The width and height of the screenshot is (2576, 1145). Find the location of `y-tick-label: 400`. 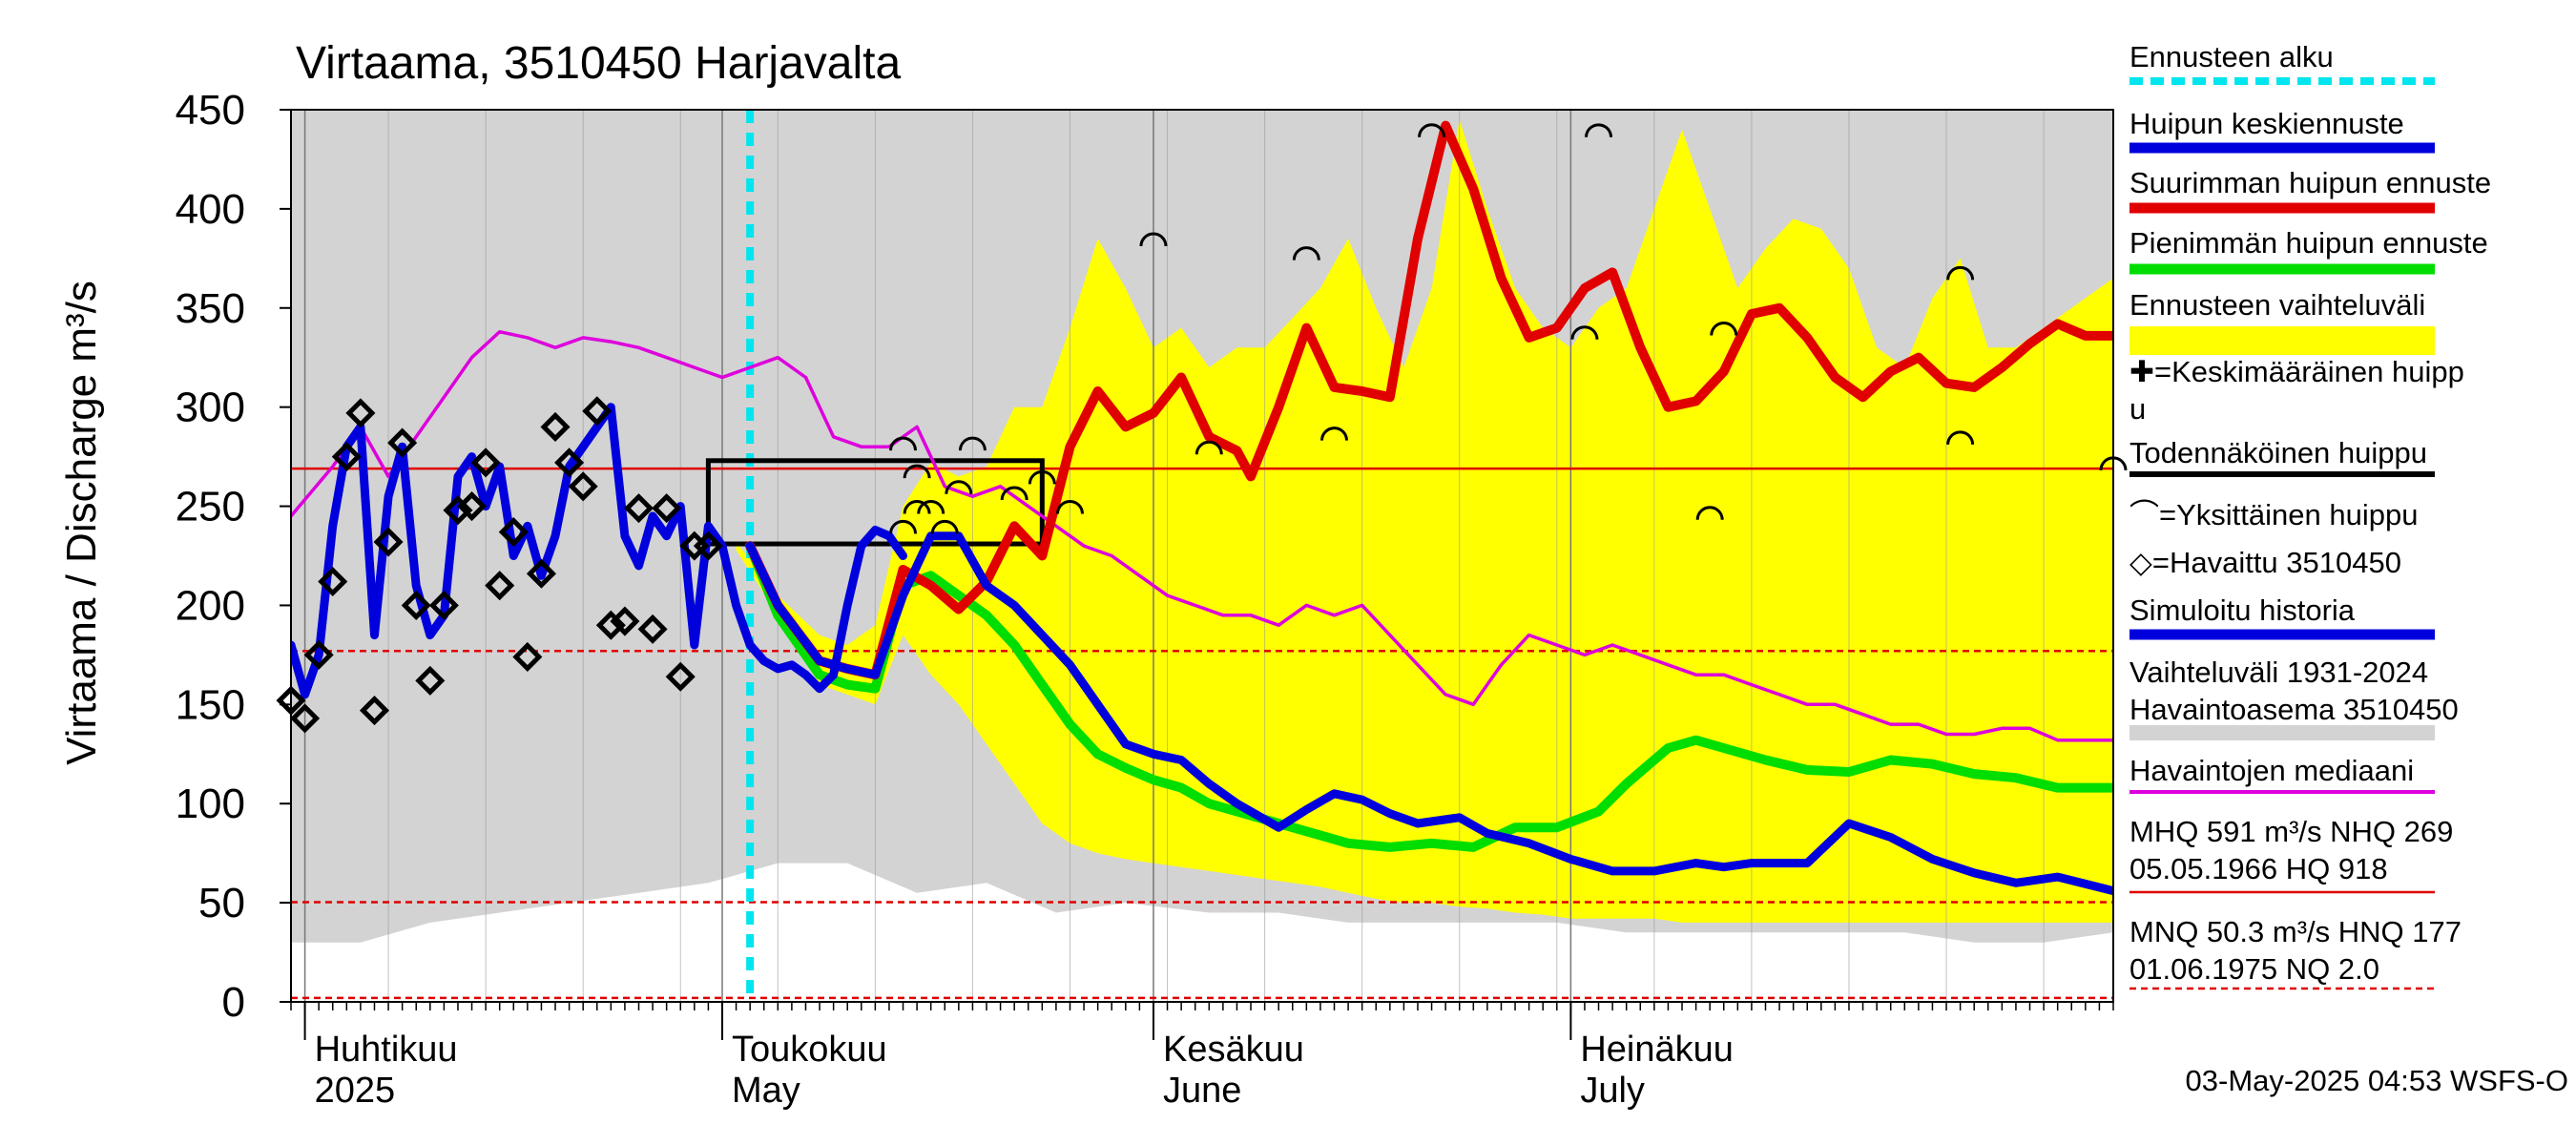

y-tick-label: 400 is located at coordinates (210, 210).